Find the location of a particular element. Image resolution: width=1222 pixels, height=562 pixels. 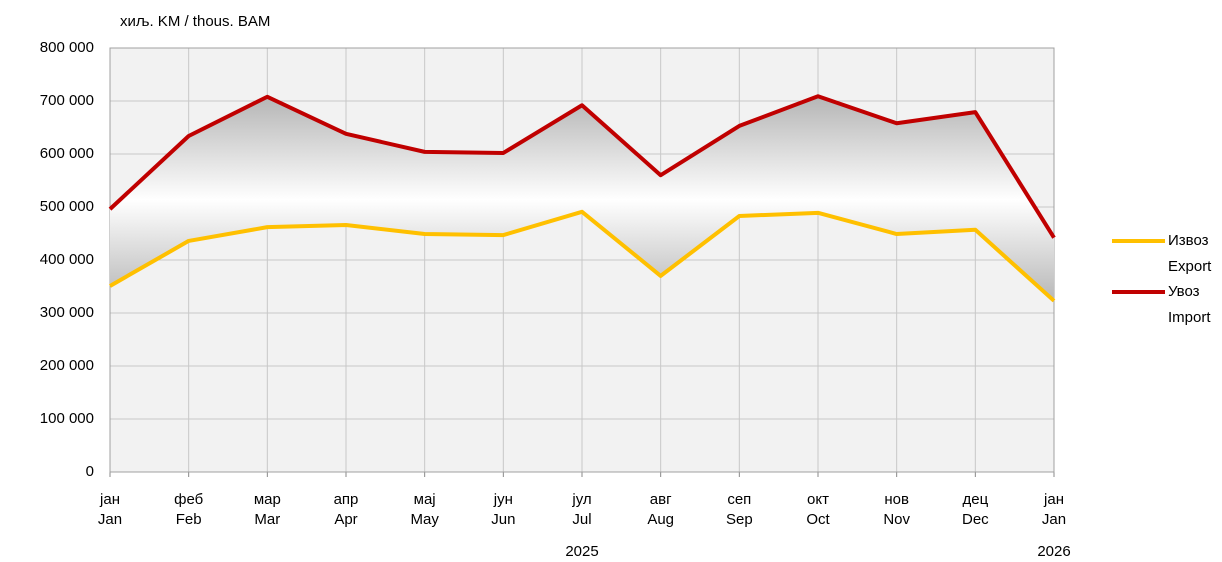

year-label: 2025 is located at coordinates (581, 551).